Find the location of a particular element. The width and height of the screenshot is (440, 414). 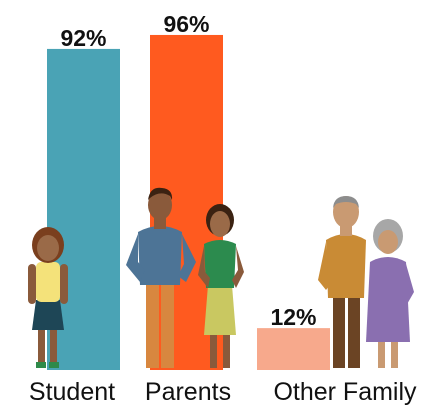

student-figure is located at coordinates (48, 297).